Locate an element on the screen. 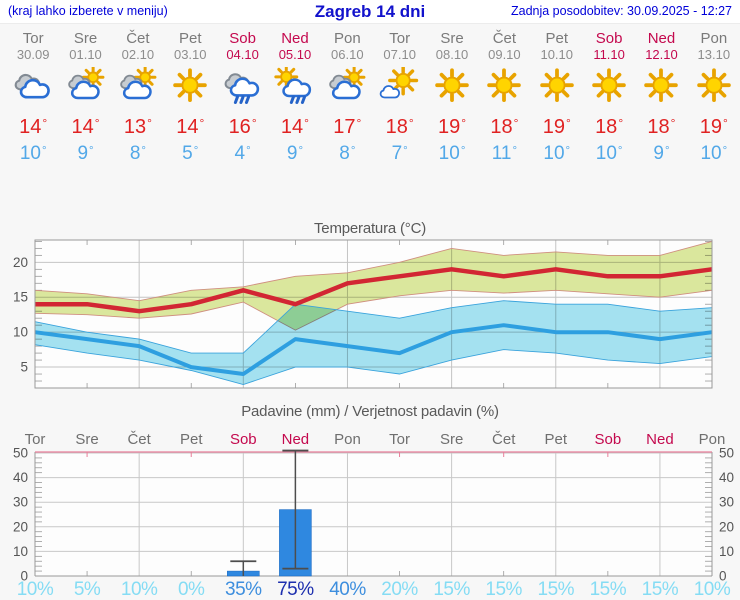 The height and width of the screenshot is (600, 740). precip-ytick-label-left: 20 is located at coordinates (20, 526).